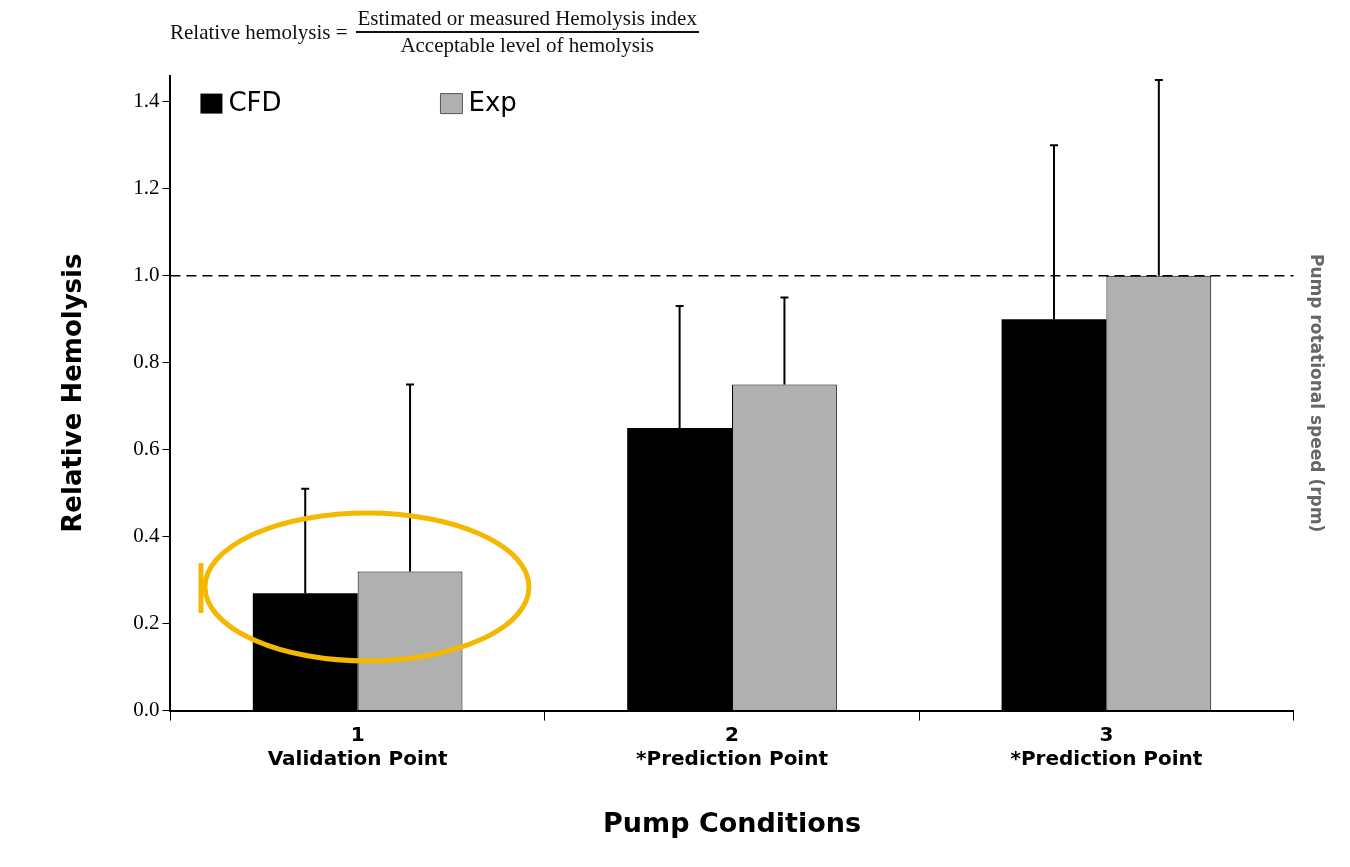 The height and width of the screenshot is (867, 1350). Describe the element at coordinates (1317, 393) in the screenshot. I see `y2-axis-title: Pump rotational speed (rpm)` at that location.